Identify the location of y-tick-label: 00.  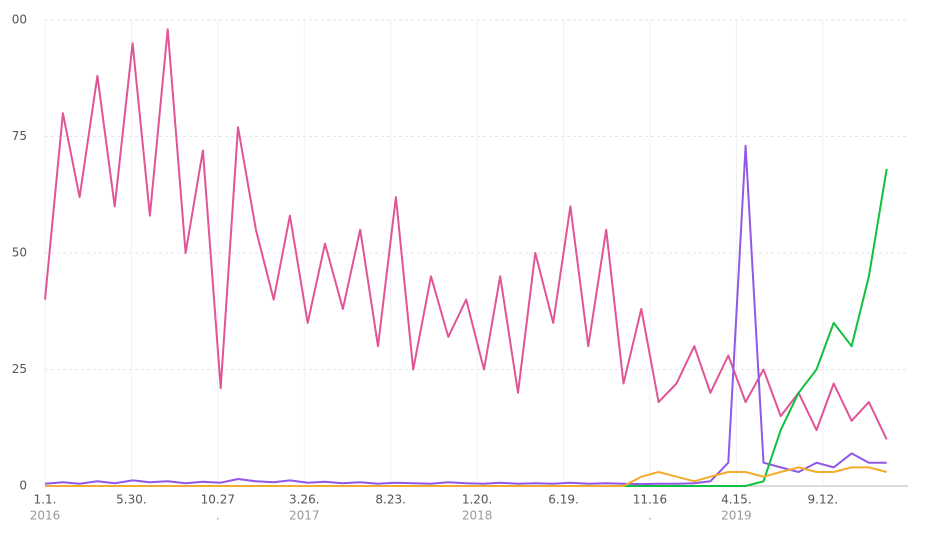
(19, 20).